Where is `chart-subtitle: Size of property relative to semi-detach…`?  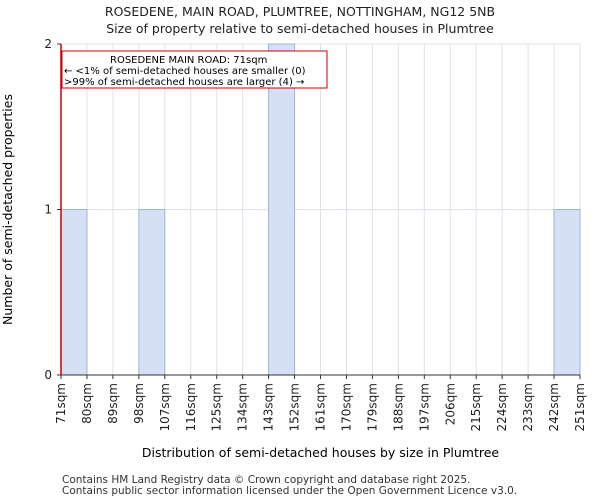 chart-subtitle: Size of property relative to semi-detach… is located at coordinates (300, 28).